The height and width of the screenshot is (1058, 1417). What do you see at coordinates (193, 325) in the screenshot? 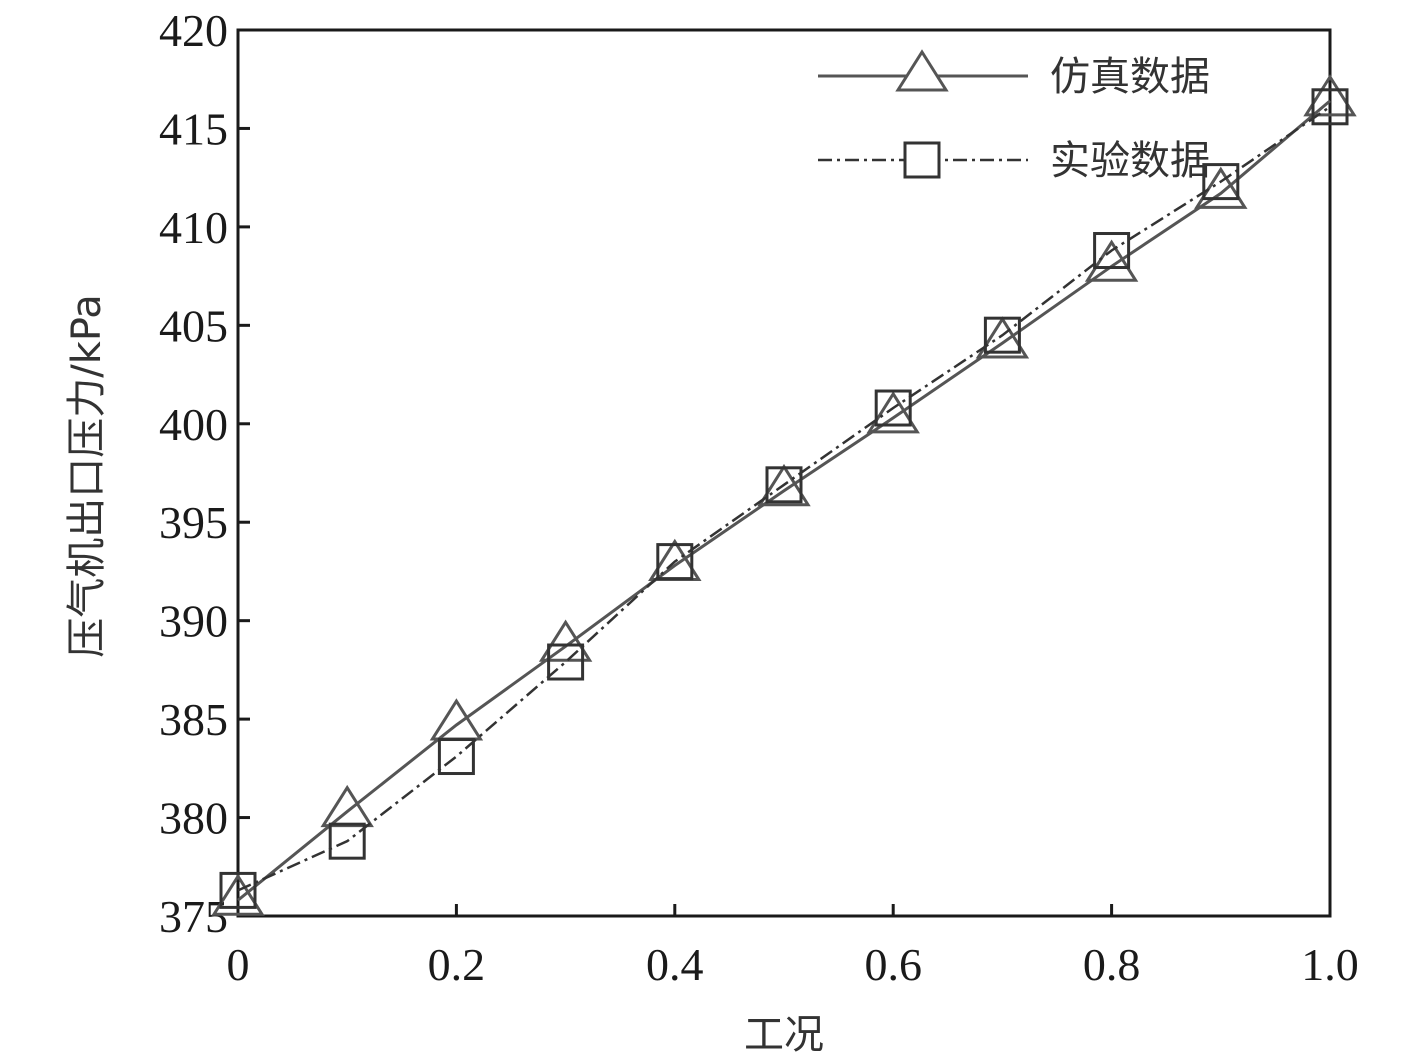
I see `y-tick-label: 405` at bounding box center [193, 325].